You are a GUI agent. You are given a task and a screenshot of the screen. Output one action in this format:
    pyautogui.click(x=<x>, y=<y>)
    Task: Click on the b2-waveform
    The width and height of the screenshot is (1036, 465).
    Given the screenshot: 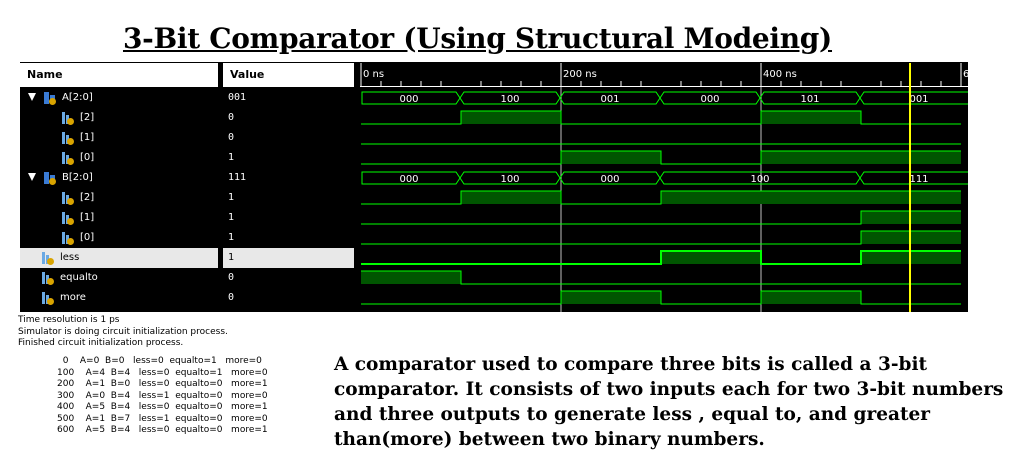 What is the action you would take?
    pyautogui.click(x=661, y=197)
    